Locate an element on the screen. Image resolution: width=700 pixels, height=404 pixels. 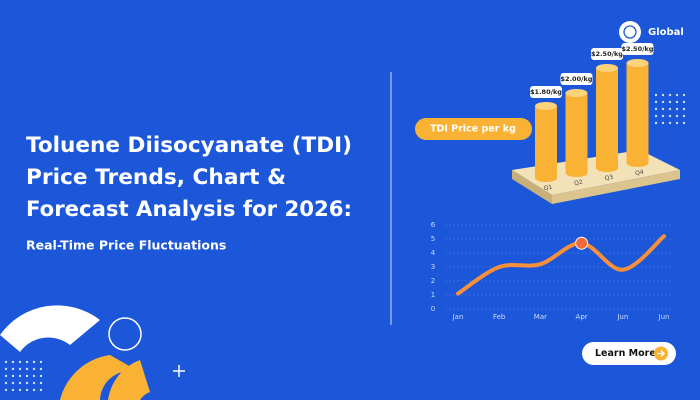
x-tick-label: Apr is located at coordinates (582, 317).